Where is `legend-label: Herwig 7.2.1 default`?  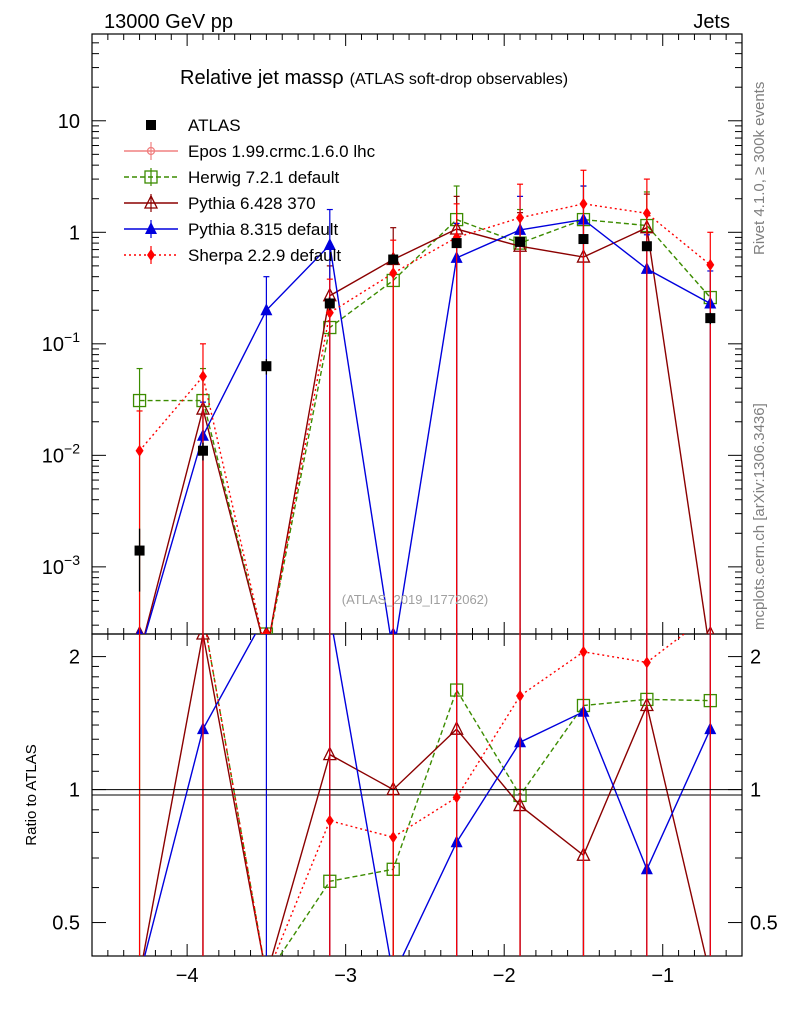 legend-label: Herwig 7.2.1 default is located at coordinates (263, 177).